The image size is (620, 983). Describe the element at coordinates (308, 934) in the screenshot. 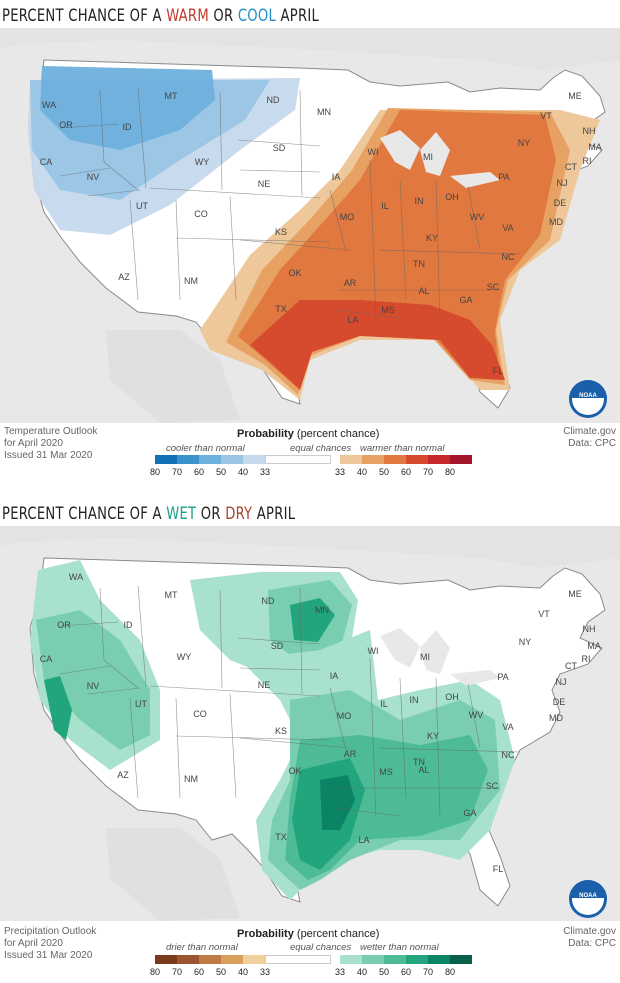

I see `precipitation-legend-title: Probability (percent chance)` at that location.